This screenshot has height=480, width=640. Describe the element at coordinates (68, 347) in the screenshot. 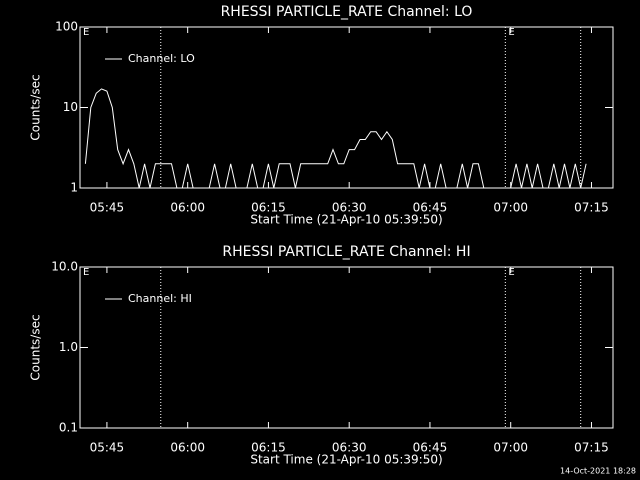

I see `y-tick-label: 1.0` at that location.